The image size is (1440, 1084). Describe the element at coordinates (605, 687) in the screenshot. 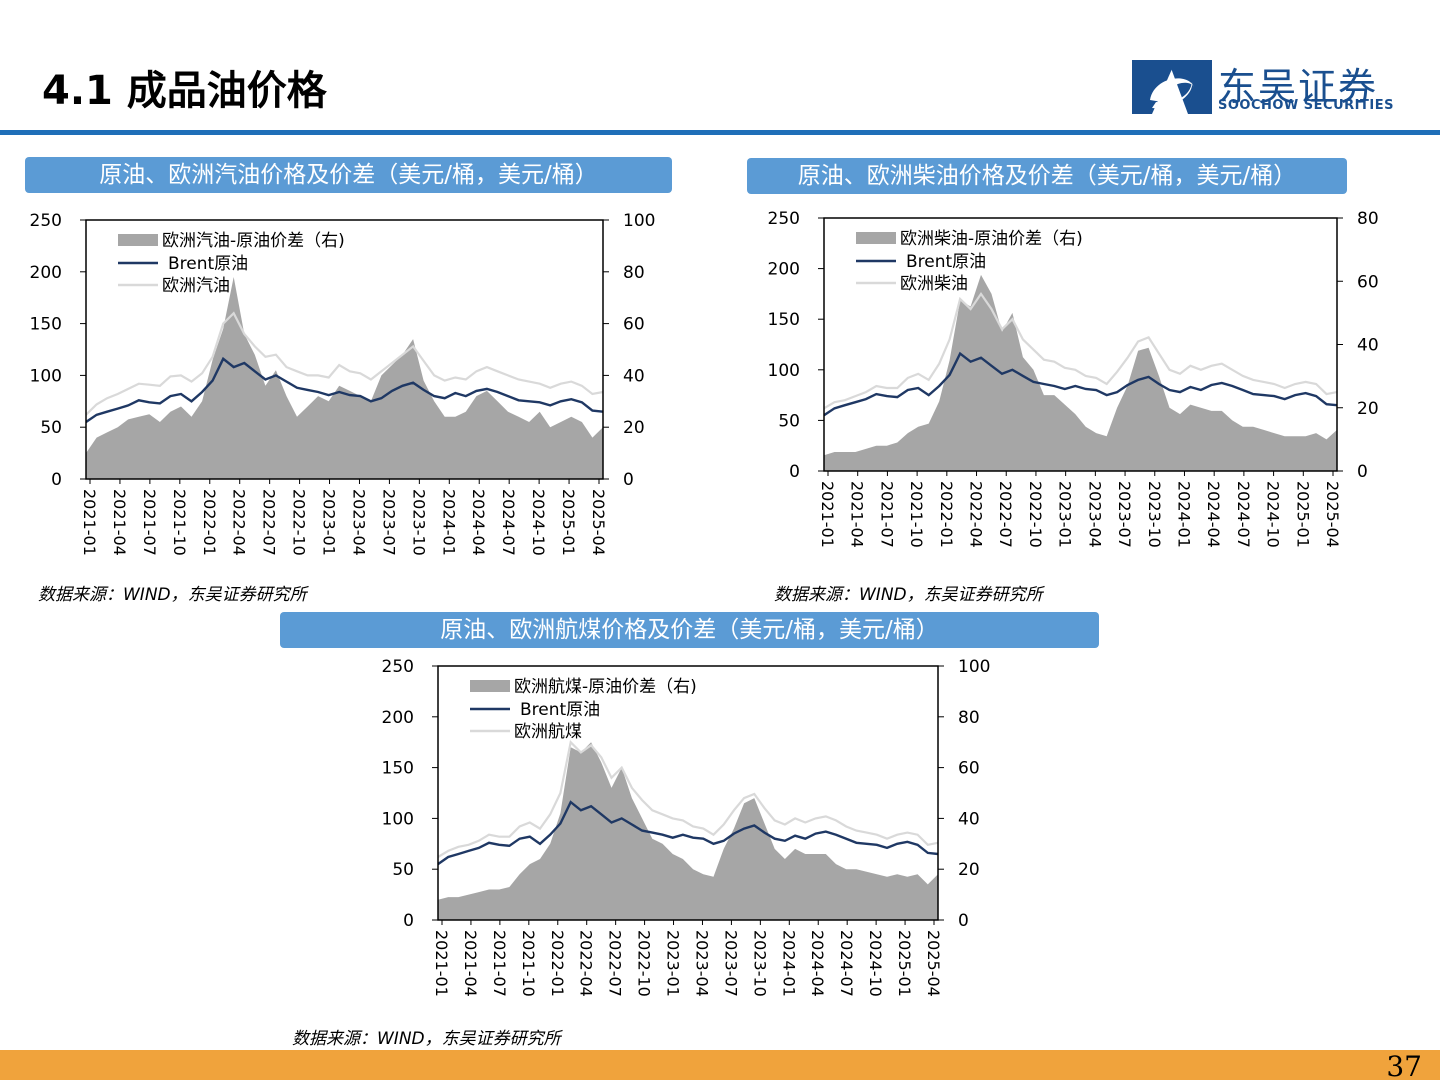

I see `legend-spread-label: 欧洲航煤-原油价差（右)` at that location.